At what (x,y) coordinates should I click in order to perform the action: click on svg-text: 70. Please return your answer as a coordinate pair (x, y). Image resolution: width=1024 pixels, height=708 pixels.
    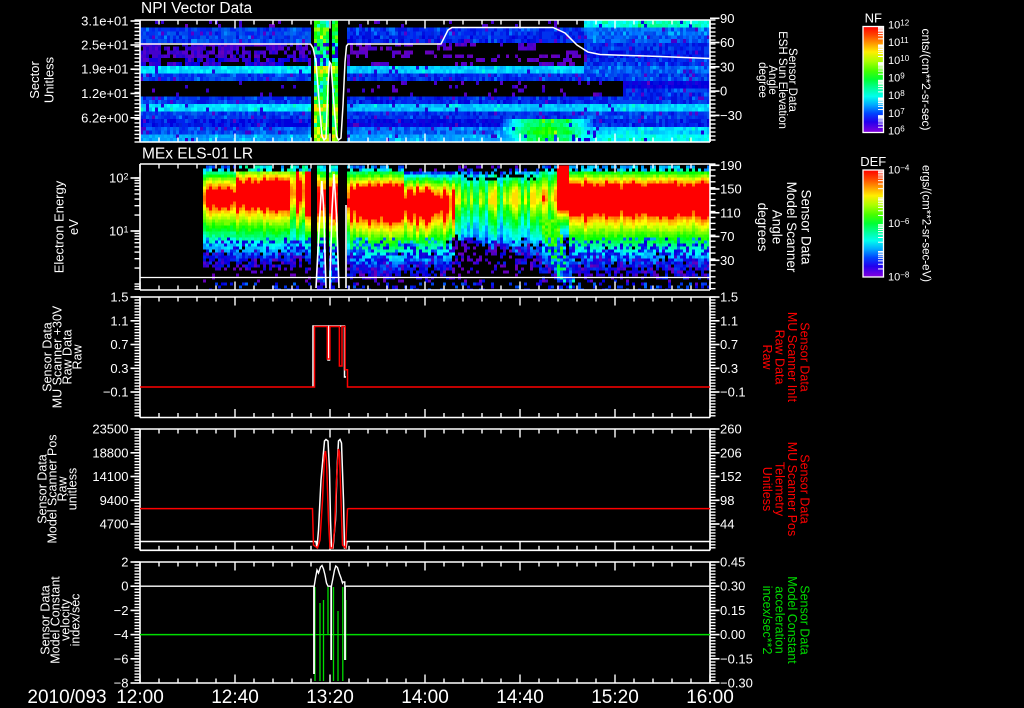
    Looking at the image, I should click on (727, 236).